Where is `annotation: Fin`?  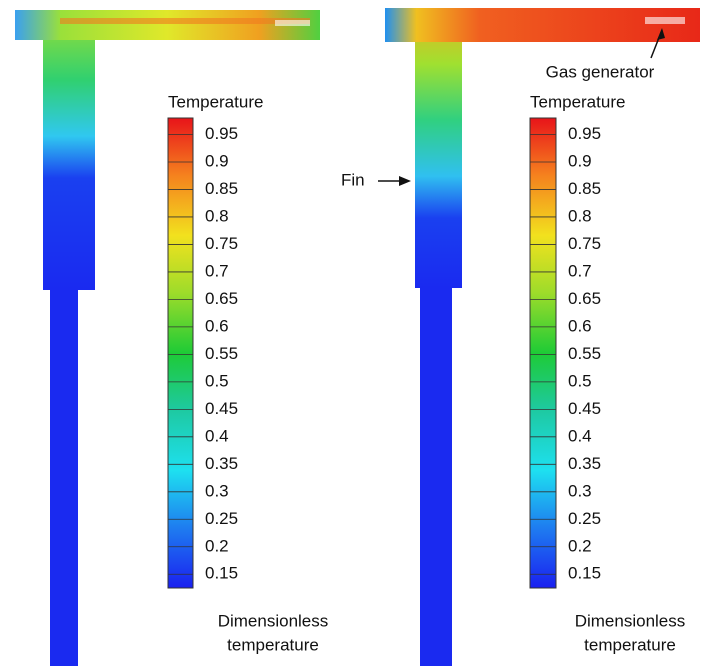
annotation: Fin is located at coordinates (353, 179).